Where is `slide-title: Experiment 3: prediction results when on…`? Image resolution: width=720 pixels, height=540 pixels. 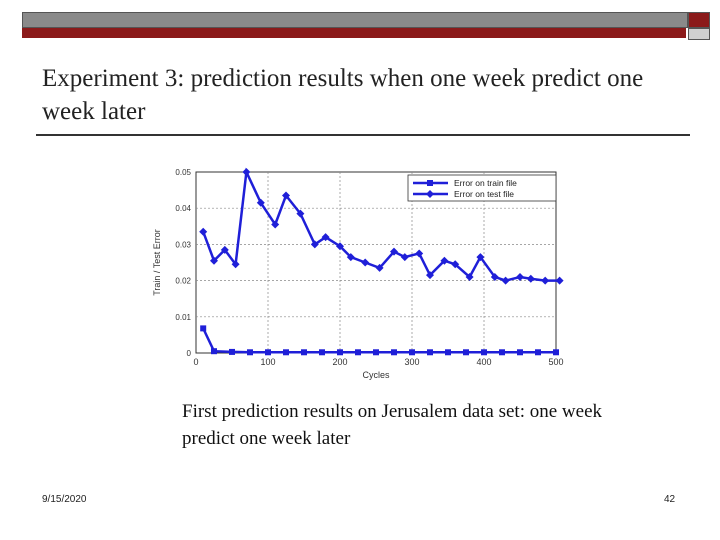
slide-title: Experiment 3: prediction results when on… is located at coordinates (343, 95).